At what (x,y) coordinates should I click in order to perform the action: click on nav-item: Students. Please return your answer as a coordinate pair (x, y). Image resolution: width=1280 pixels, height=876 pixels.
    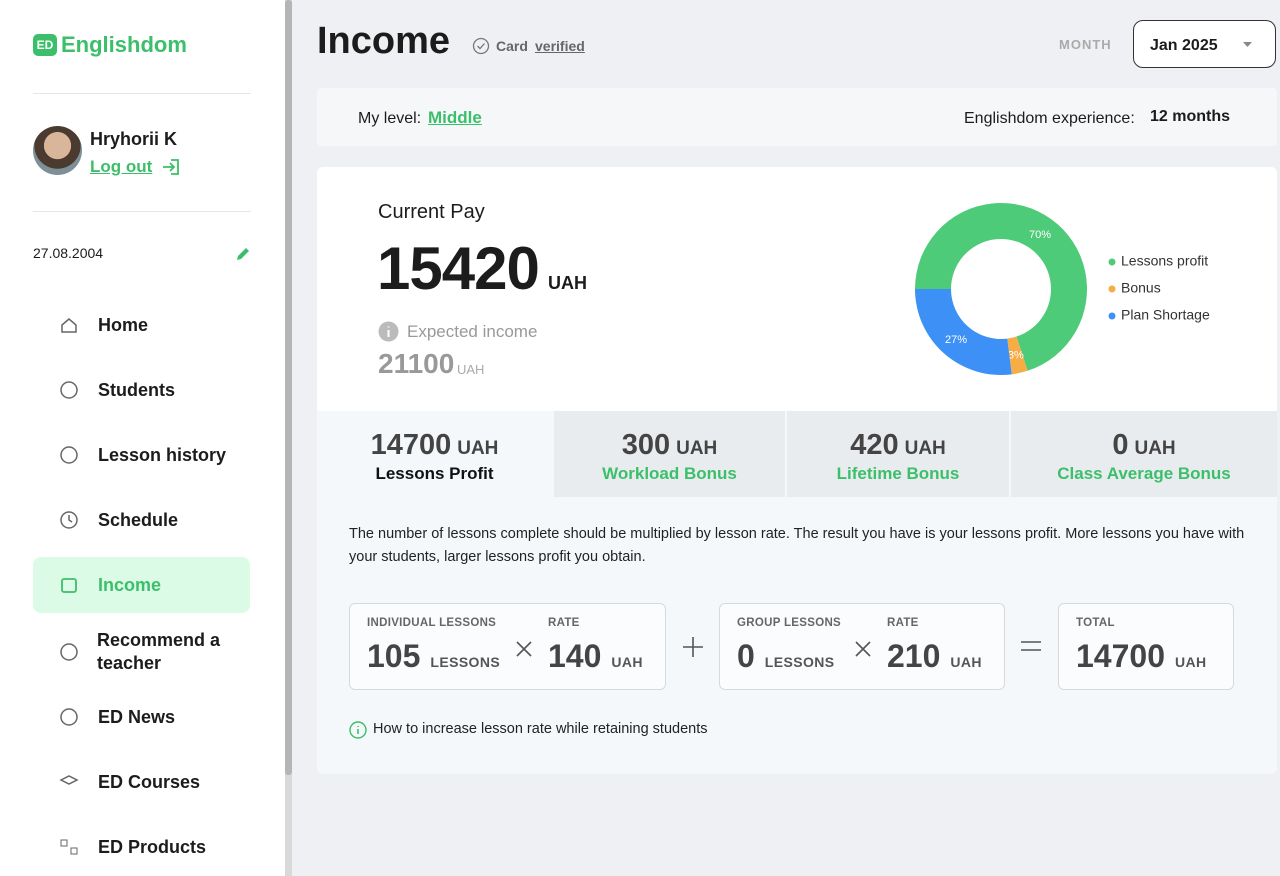
    Looking at the image, I should click on (141, 390).